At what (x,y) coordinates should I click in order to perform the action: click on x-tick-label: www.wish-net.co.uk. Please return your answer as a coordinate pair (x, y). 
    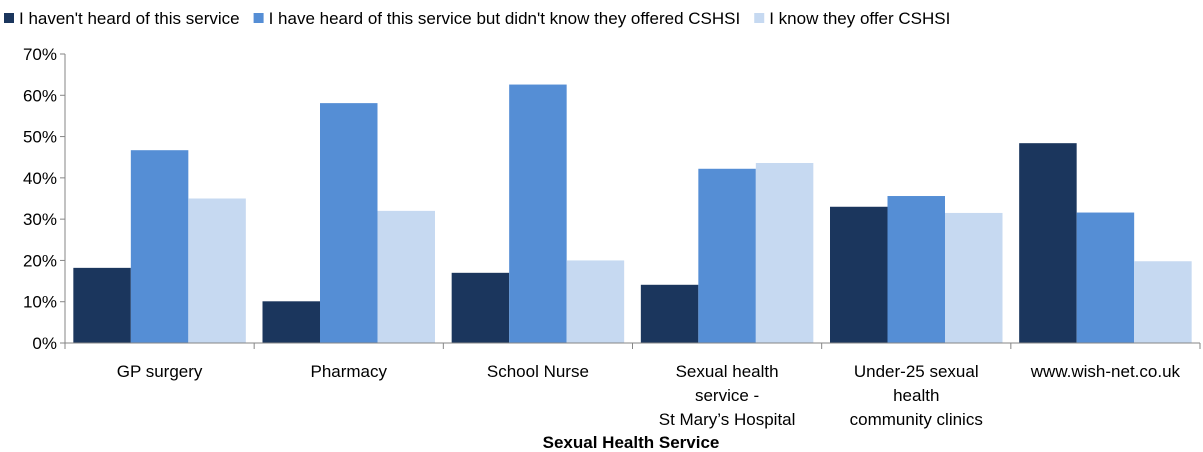
    Looking at the image, I should click on (1105, 371).